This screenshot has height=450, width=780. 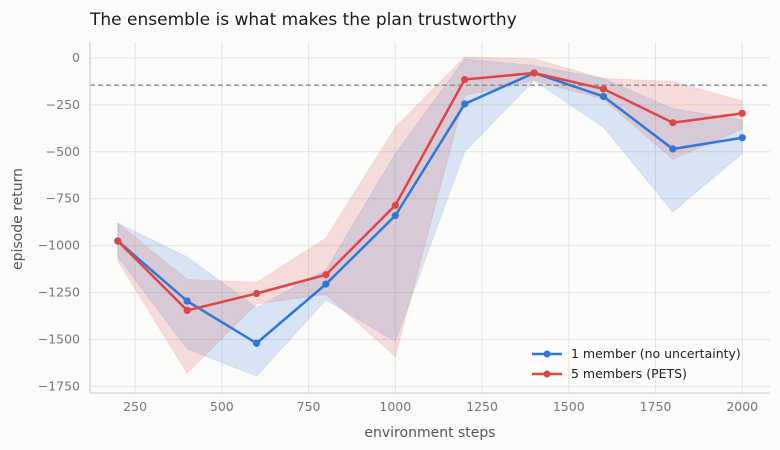 What do you see at coordinates (569, 406) in the screenshot?
I see `x-tick-label: 1500` at bounding box center [569, 406].